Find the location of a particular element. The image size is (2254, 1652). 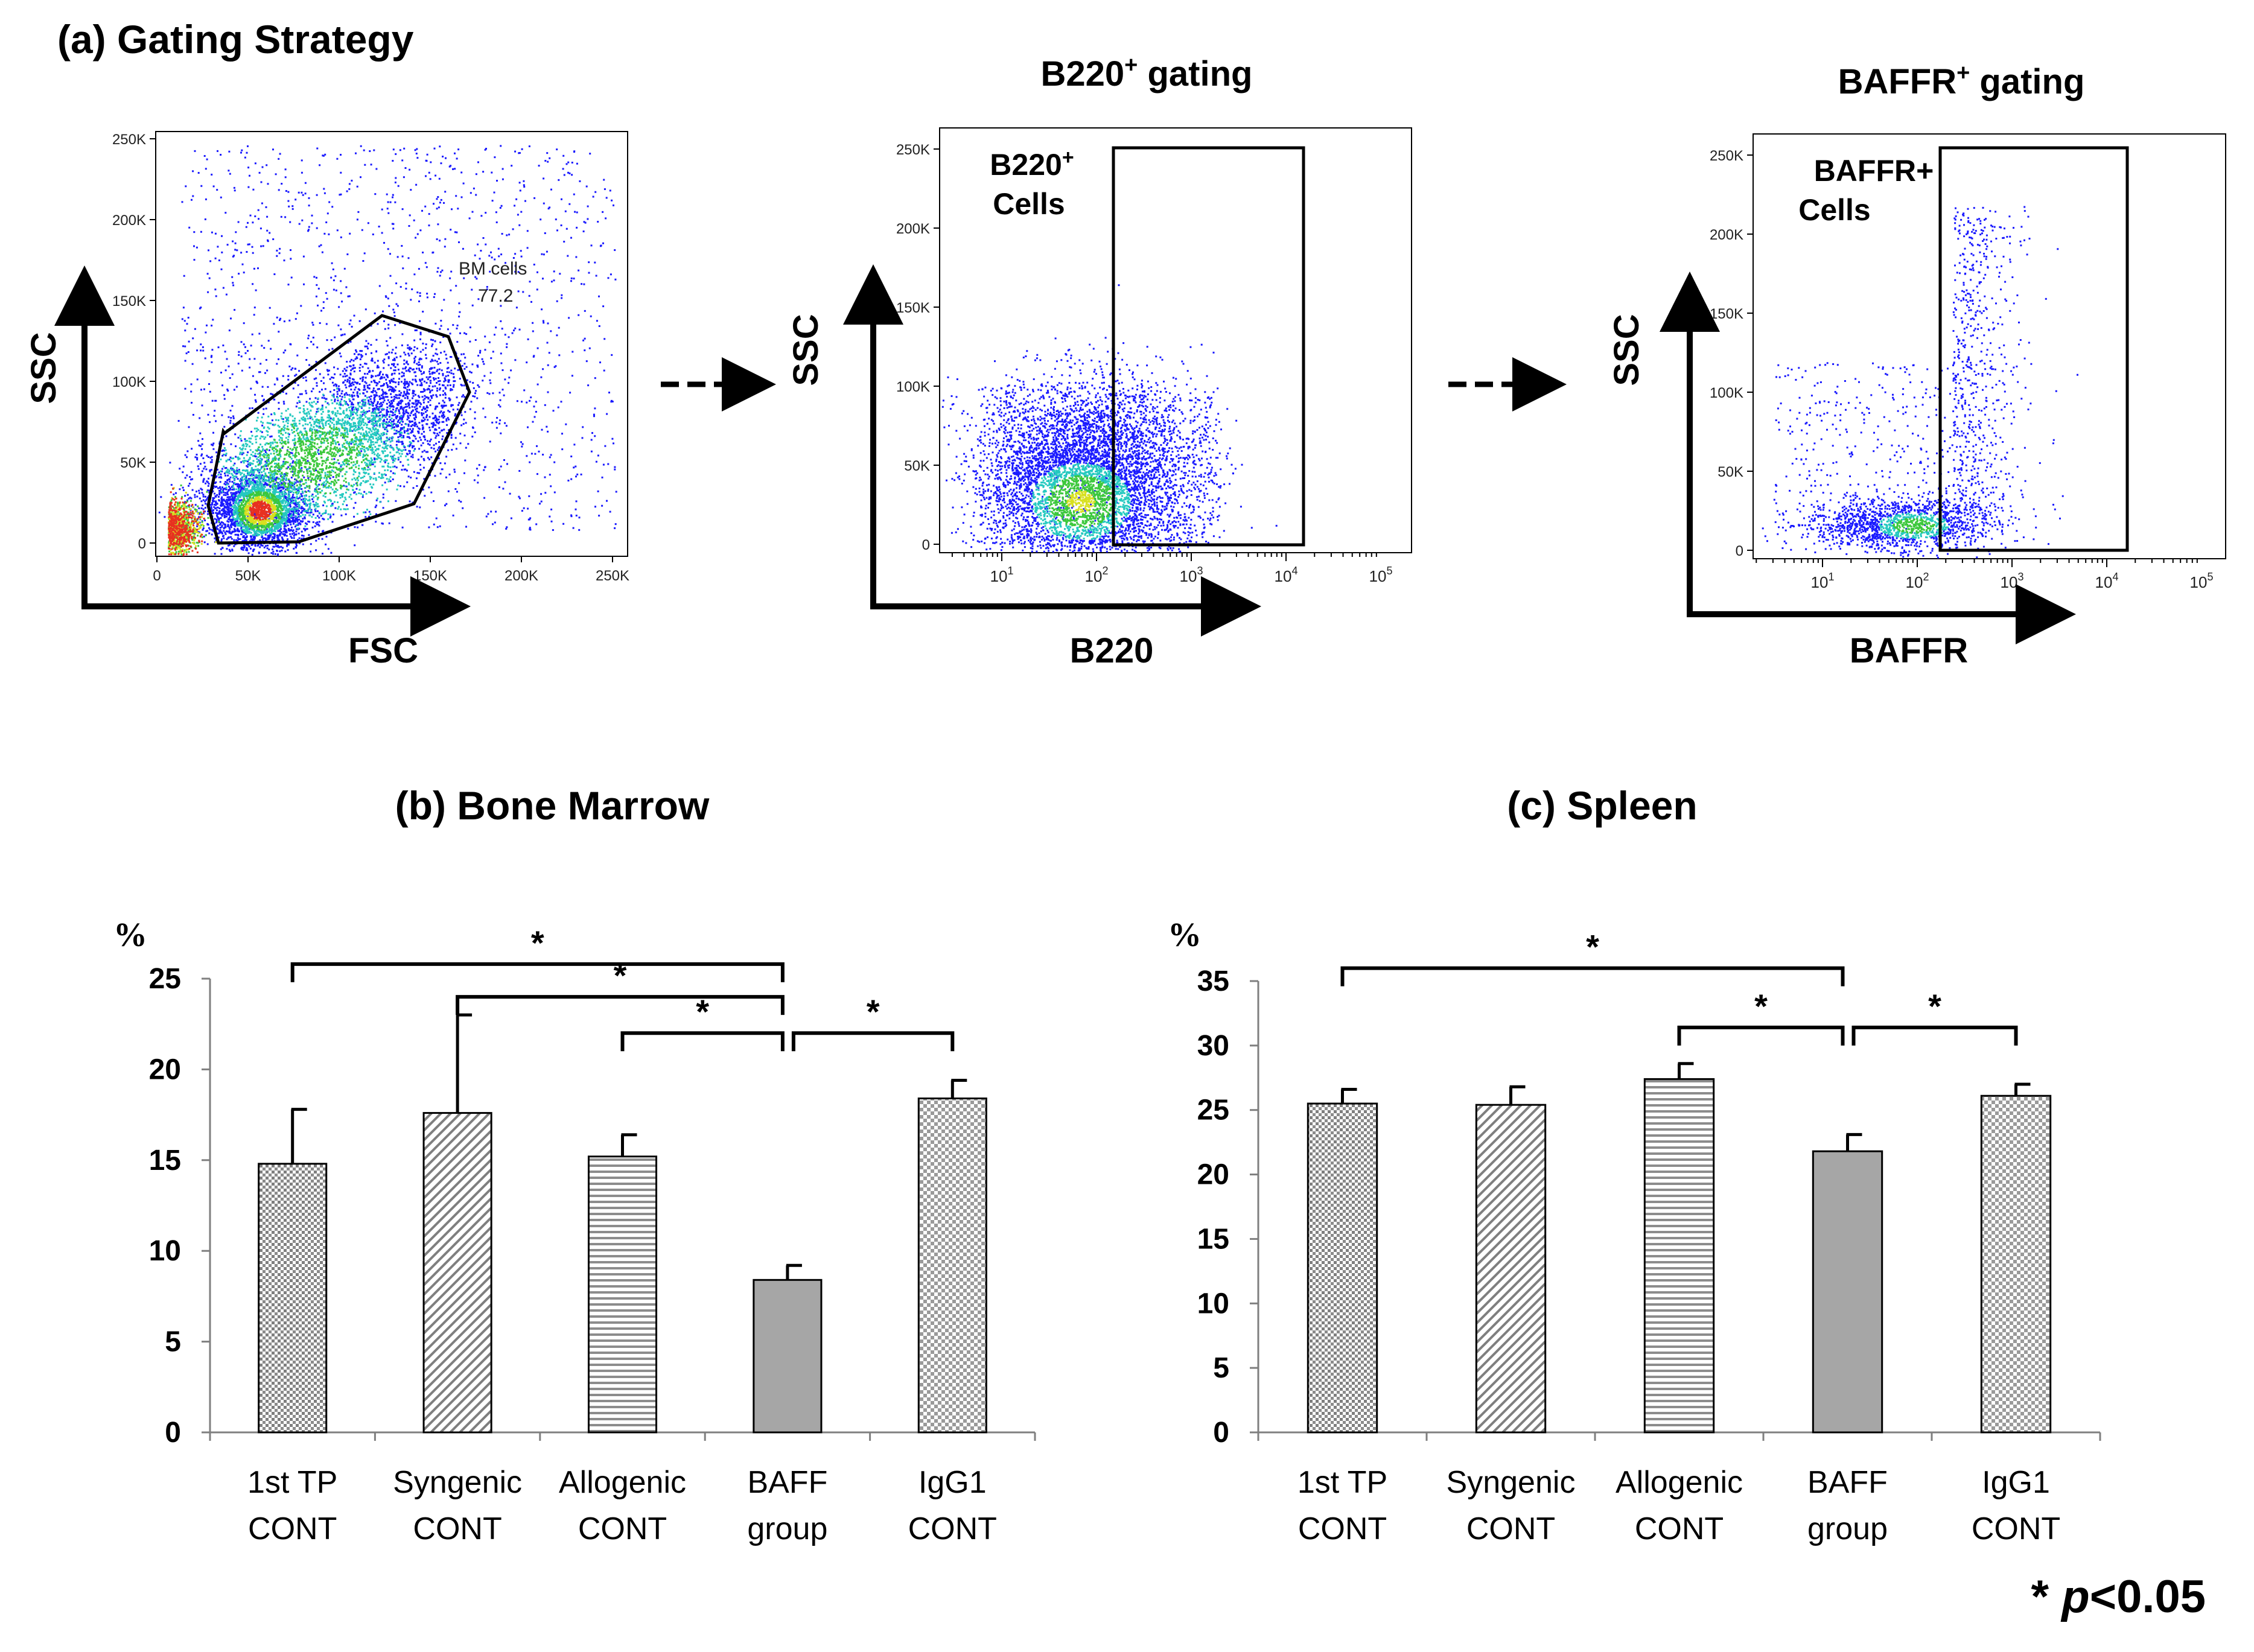

chart-title: (b) Bone Marrow is located at coordinates (552, 805).